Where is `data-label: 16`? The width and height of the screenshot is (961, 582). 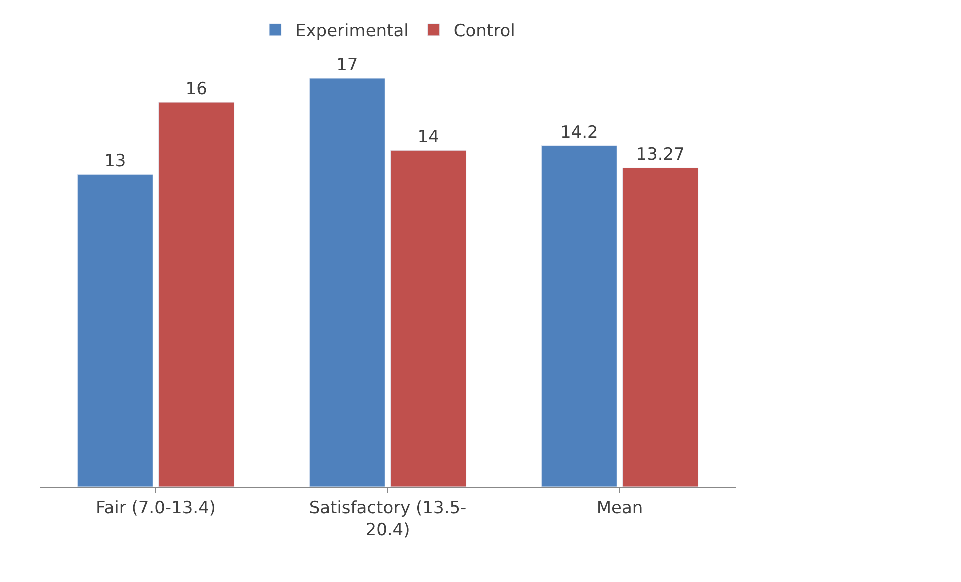 data-label: 16 is located at coordinates (197, 90).